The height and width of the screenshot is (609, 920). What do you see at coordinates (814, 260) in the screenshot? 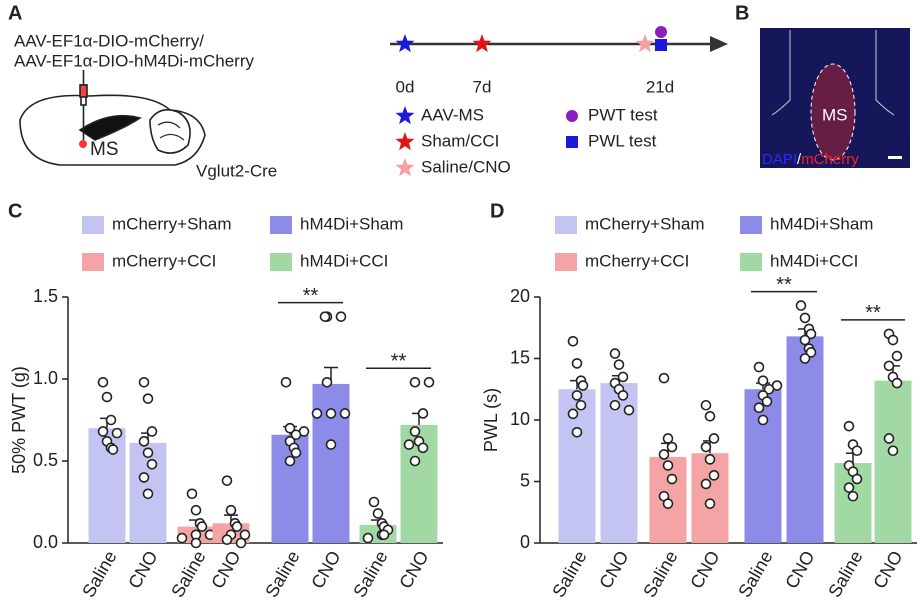
I see `legend-label: hM4Di+CCI` at bounding box center [814, 260].